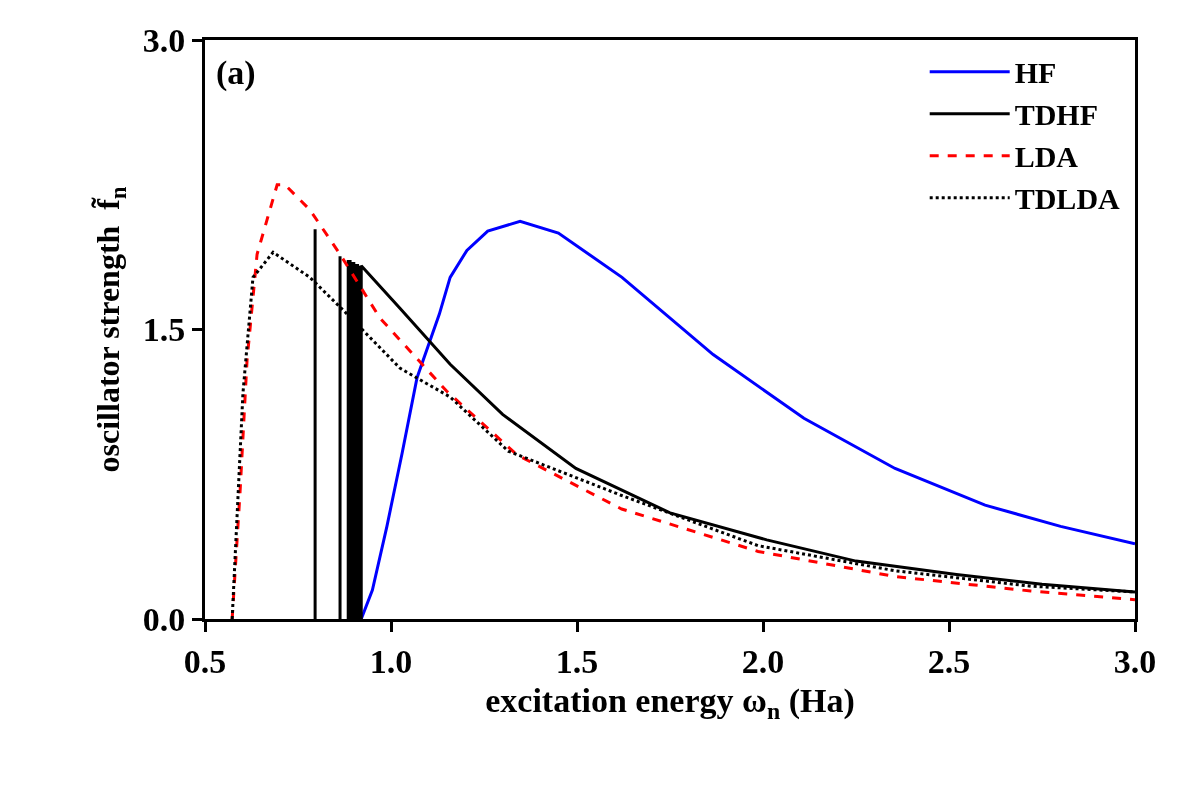  What do you see at coordinates (763, 661) in the screenshot?
I see `x-tick-label: 2.0` at bounding box center [763, 661].